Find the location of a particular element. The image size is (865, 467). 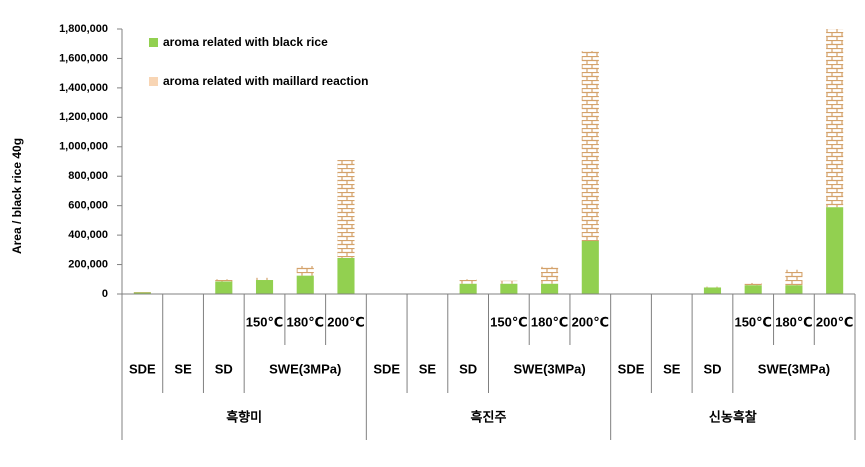

y-tick-label: 400,000 is located at coordinates (88, 235).